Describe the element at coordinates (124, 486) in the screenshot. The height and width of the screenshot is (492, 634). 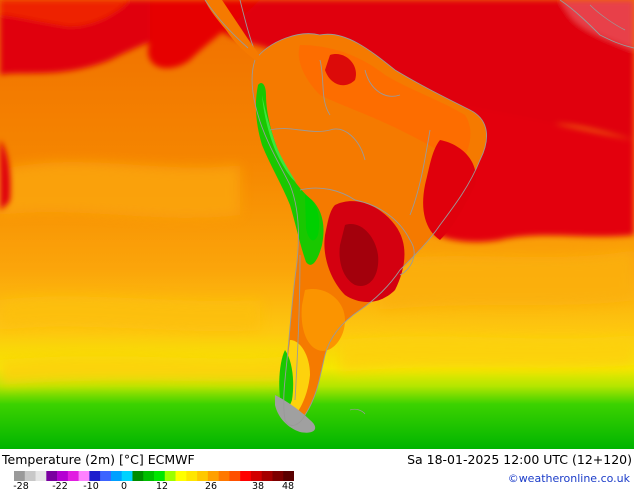
I see `legend-tick: 0` at that location.